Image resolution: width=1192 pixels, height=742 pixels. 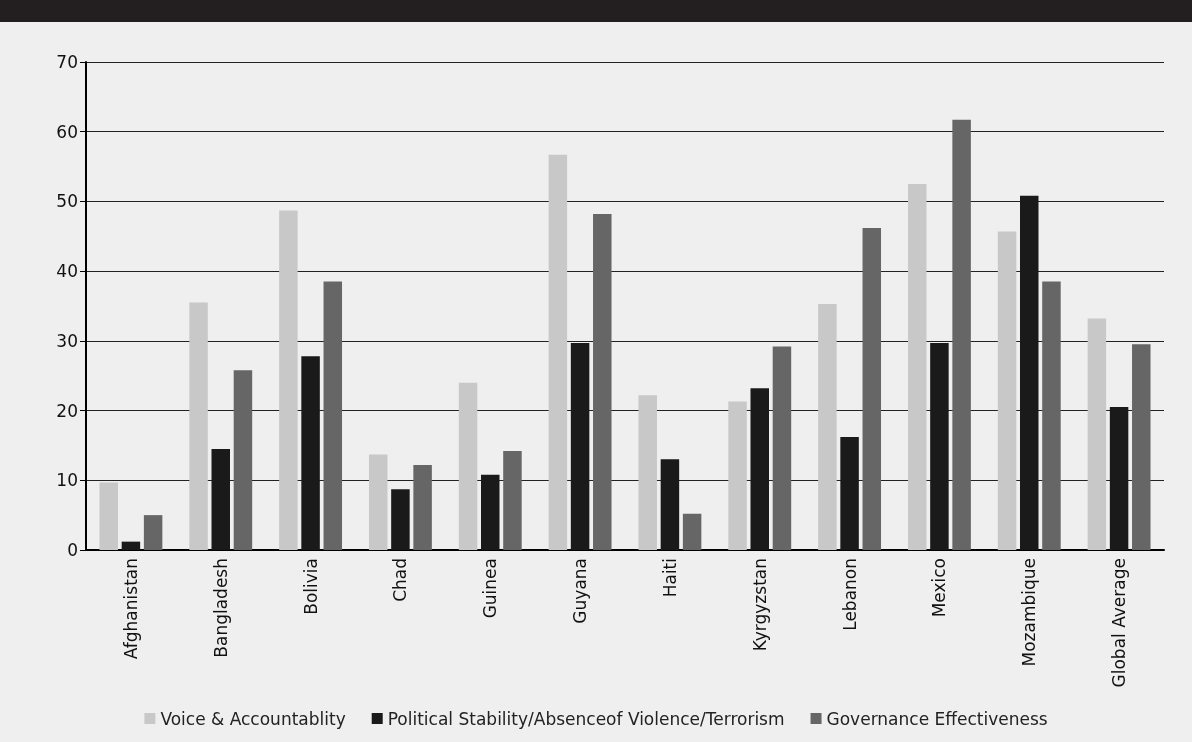 I want to click on legend-label: Political Stability/Absenceof Violence/Terrorism, so click(x=586, y=718).